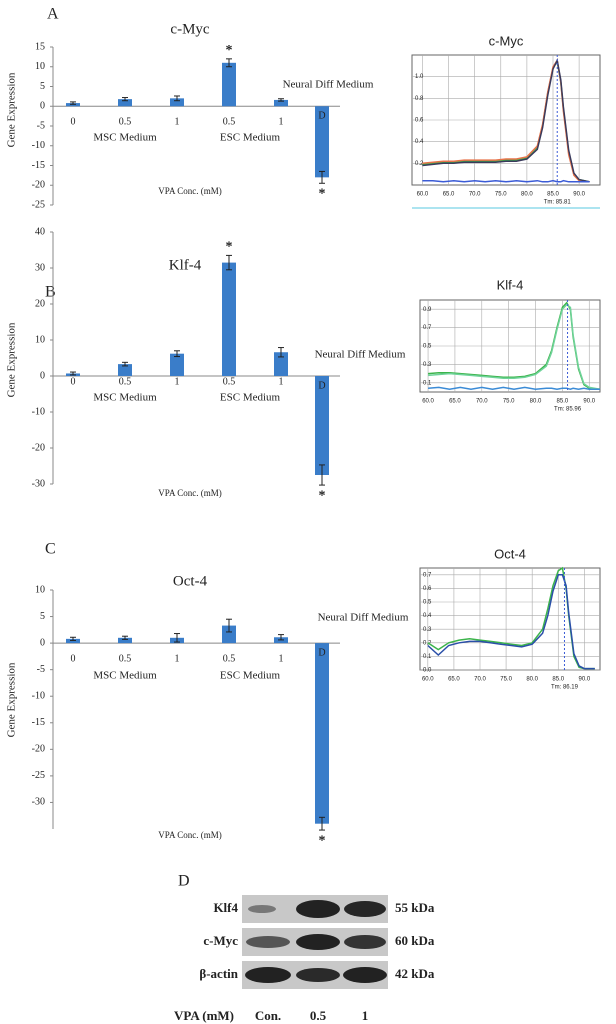 This screenshot has height=1024, width=616. What do you see at coordinates (50, 549) in the screenshot?
I see `panel-label: C` at bounding box center [50, 549].